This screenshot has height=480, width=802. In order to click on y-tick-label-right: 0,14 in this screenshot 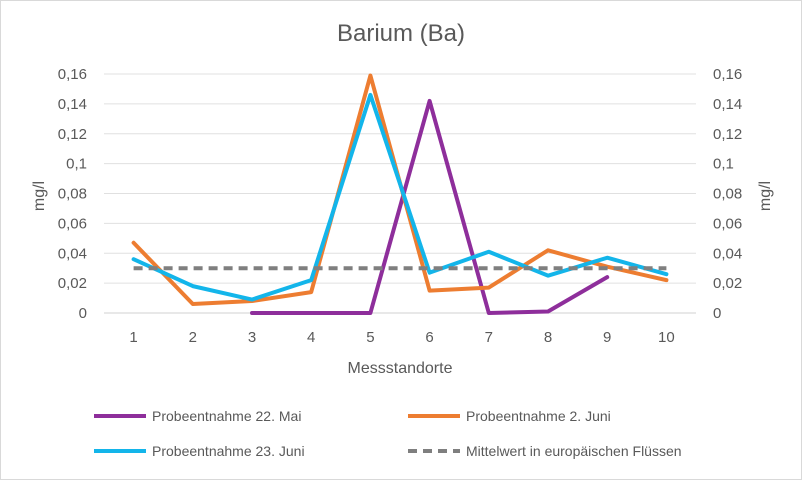, I will do `click(727, 104)`.